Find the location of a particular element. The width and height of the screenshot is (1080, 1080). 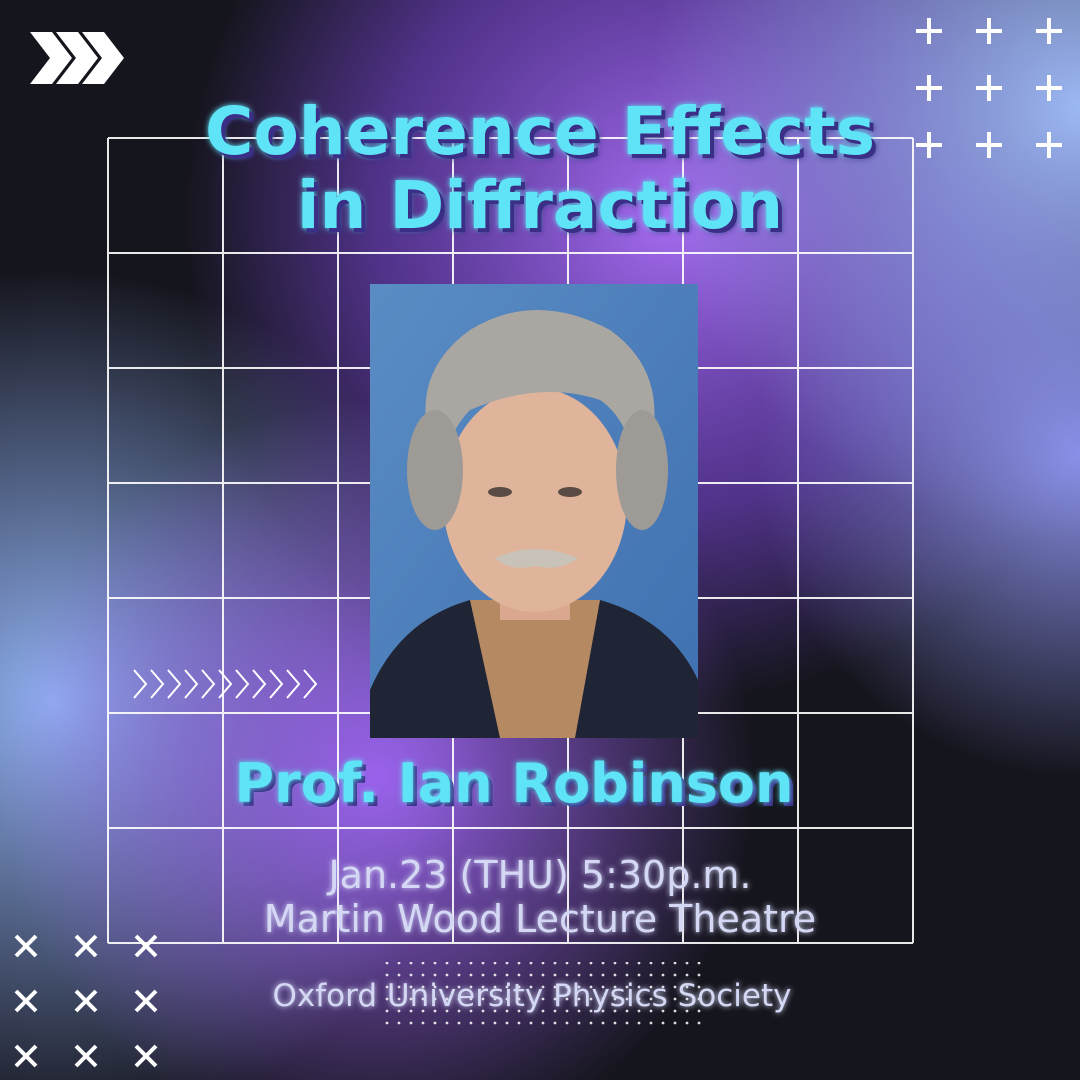

organizer: Oxford University Physics Society is located at coordinates (532, 996).